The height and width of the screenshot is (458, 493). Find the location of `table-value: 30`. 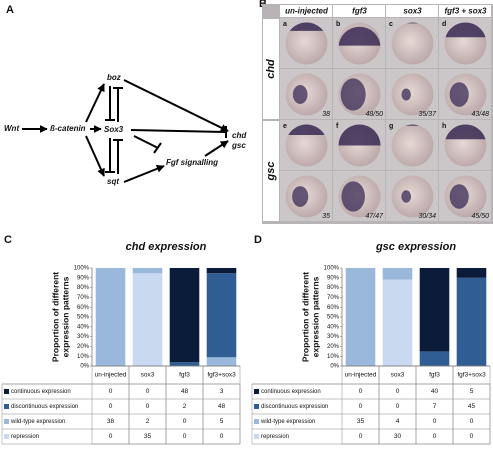

table-value: 30 is located at coordinates (398, 436).